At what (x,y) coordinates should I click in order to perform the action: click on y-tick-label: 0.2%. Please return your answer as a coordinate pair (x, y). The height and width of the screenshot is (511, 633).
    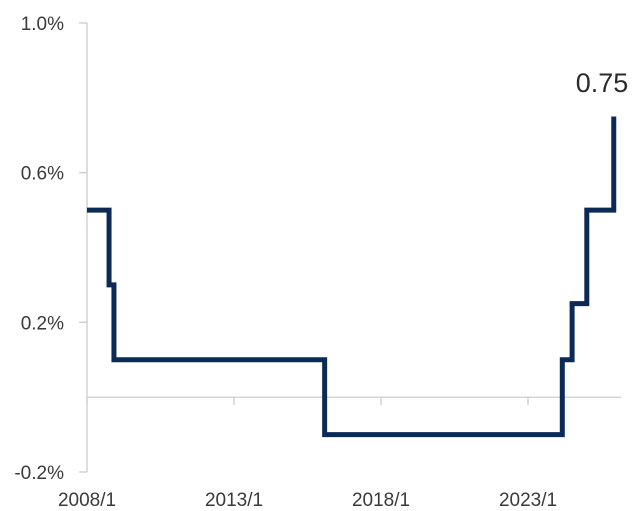
    Looking at the image, I should click on (42, 323).